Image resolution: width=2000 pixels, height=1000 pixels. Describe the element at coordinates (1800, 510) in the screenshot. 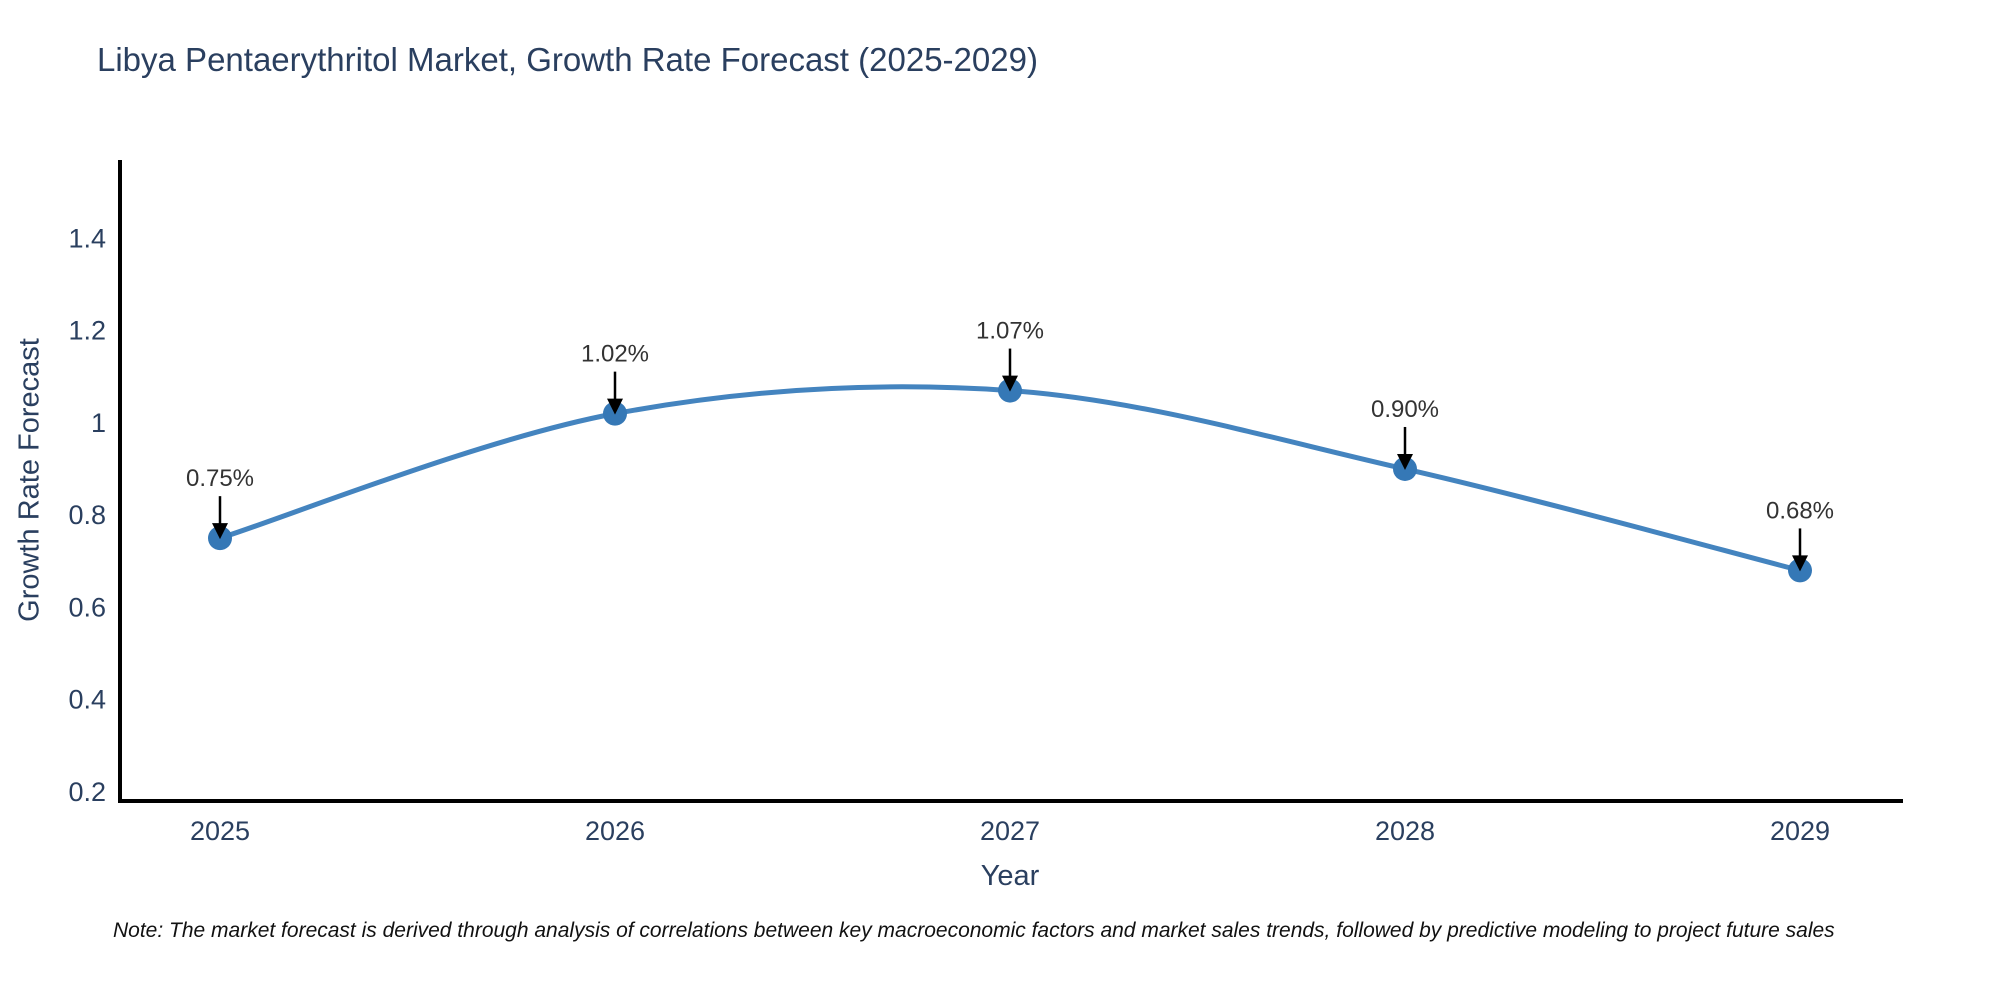

I see `data-point-label: 0.68%` at that location.